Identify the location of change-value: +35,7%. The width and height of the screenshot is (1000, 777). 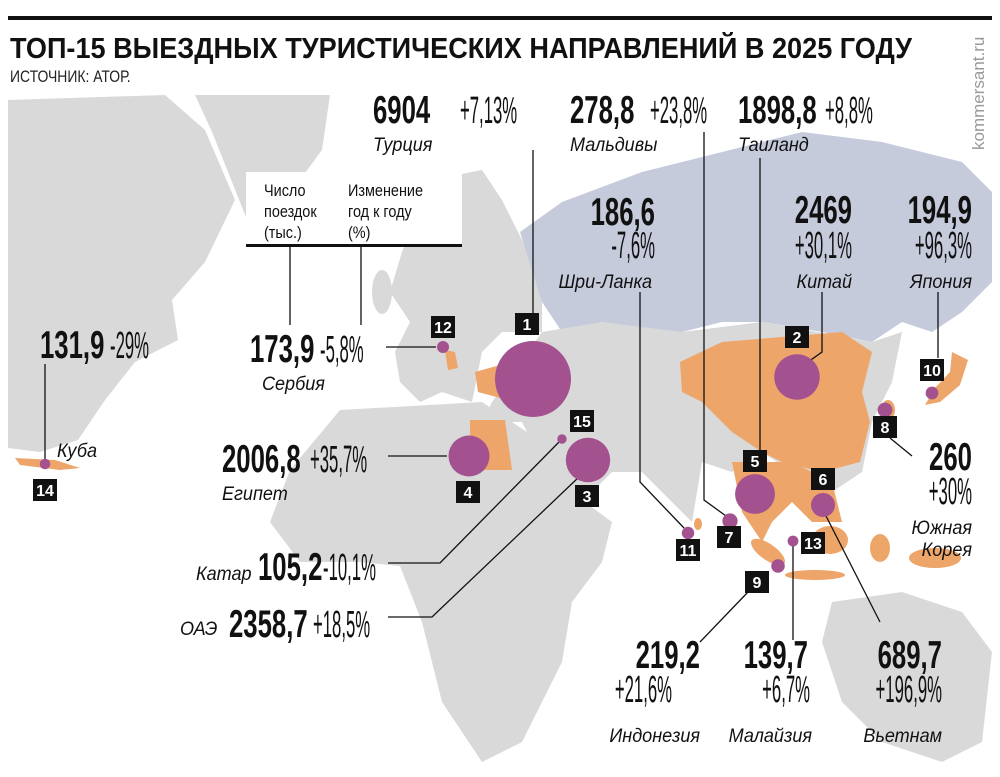
(338, 459).